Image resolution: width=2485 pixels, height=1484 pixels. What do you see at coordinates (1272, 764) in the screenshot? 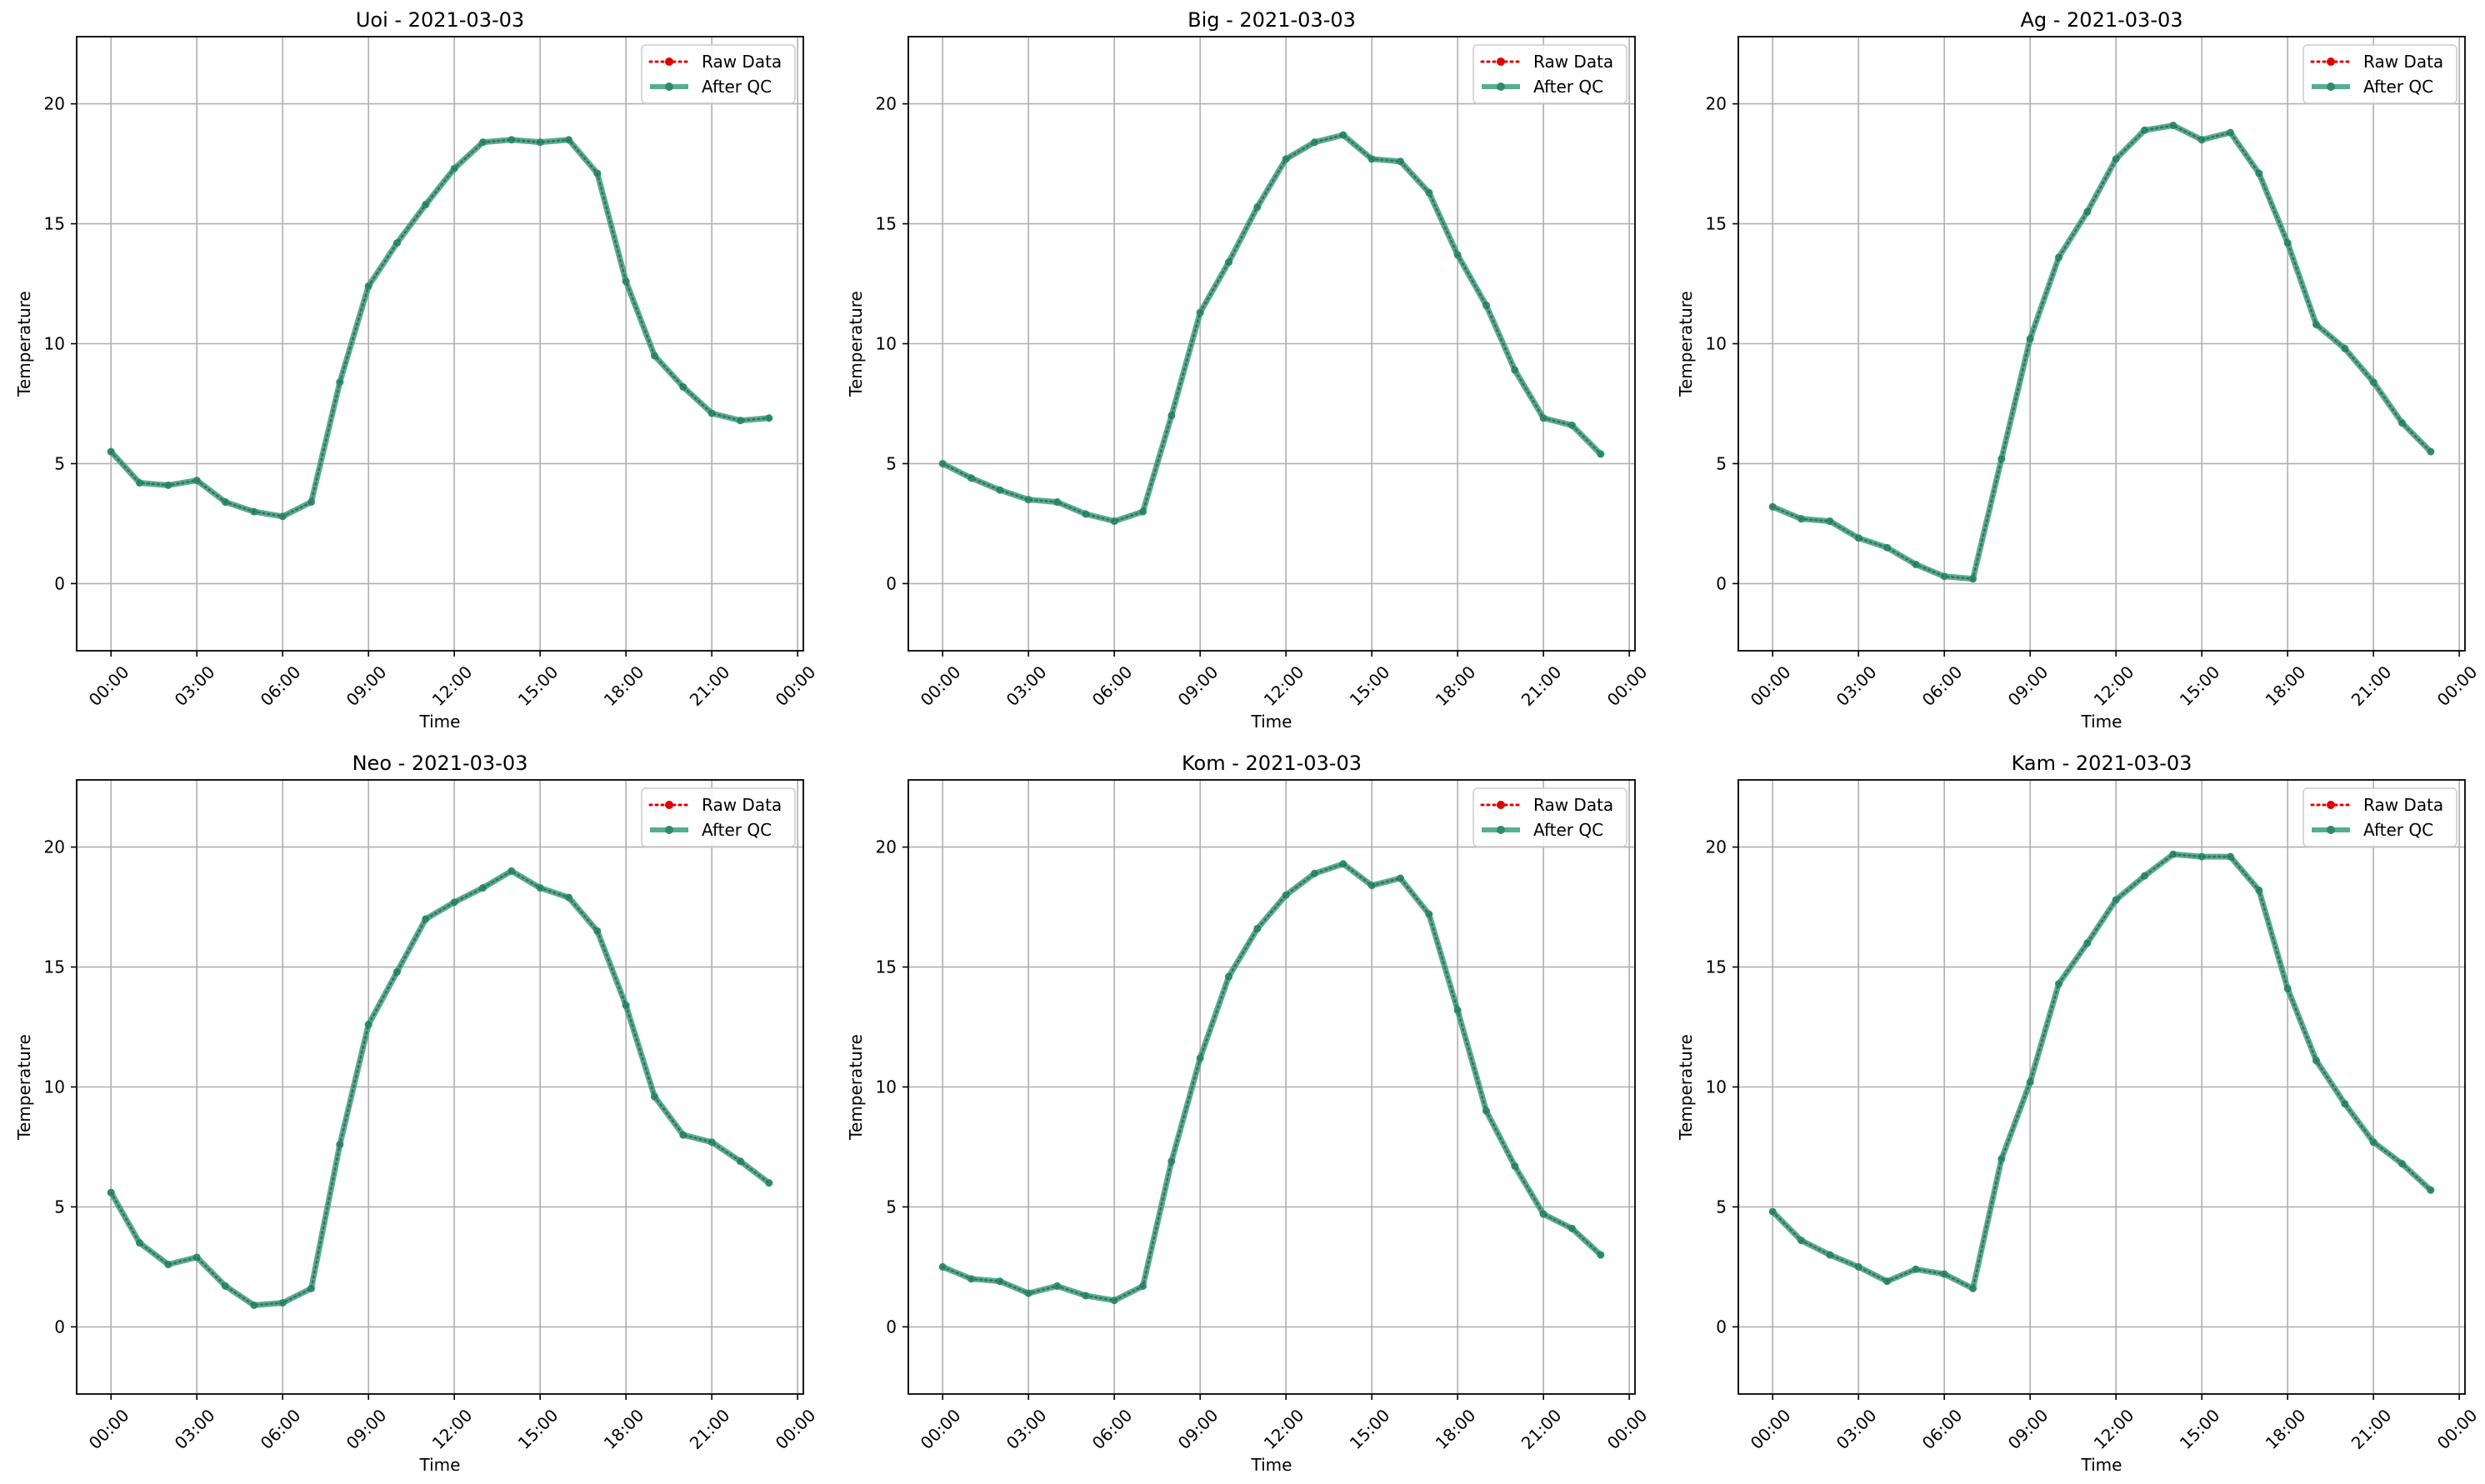
I see `chart-title: Kom - 2021-03-03` at bounding box center [1272, 764].